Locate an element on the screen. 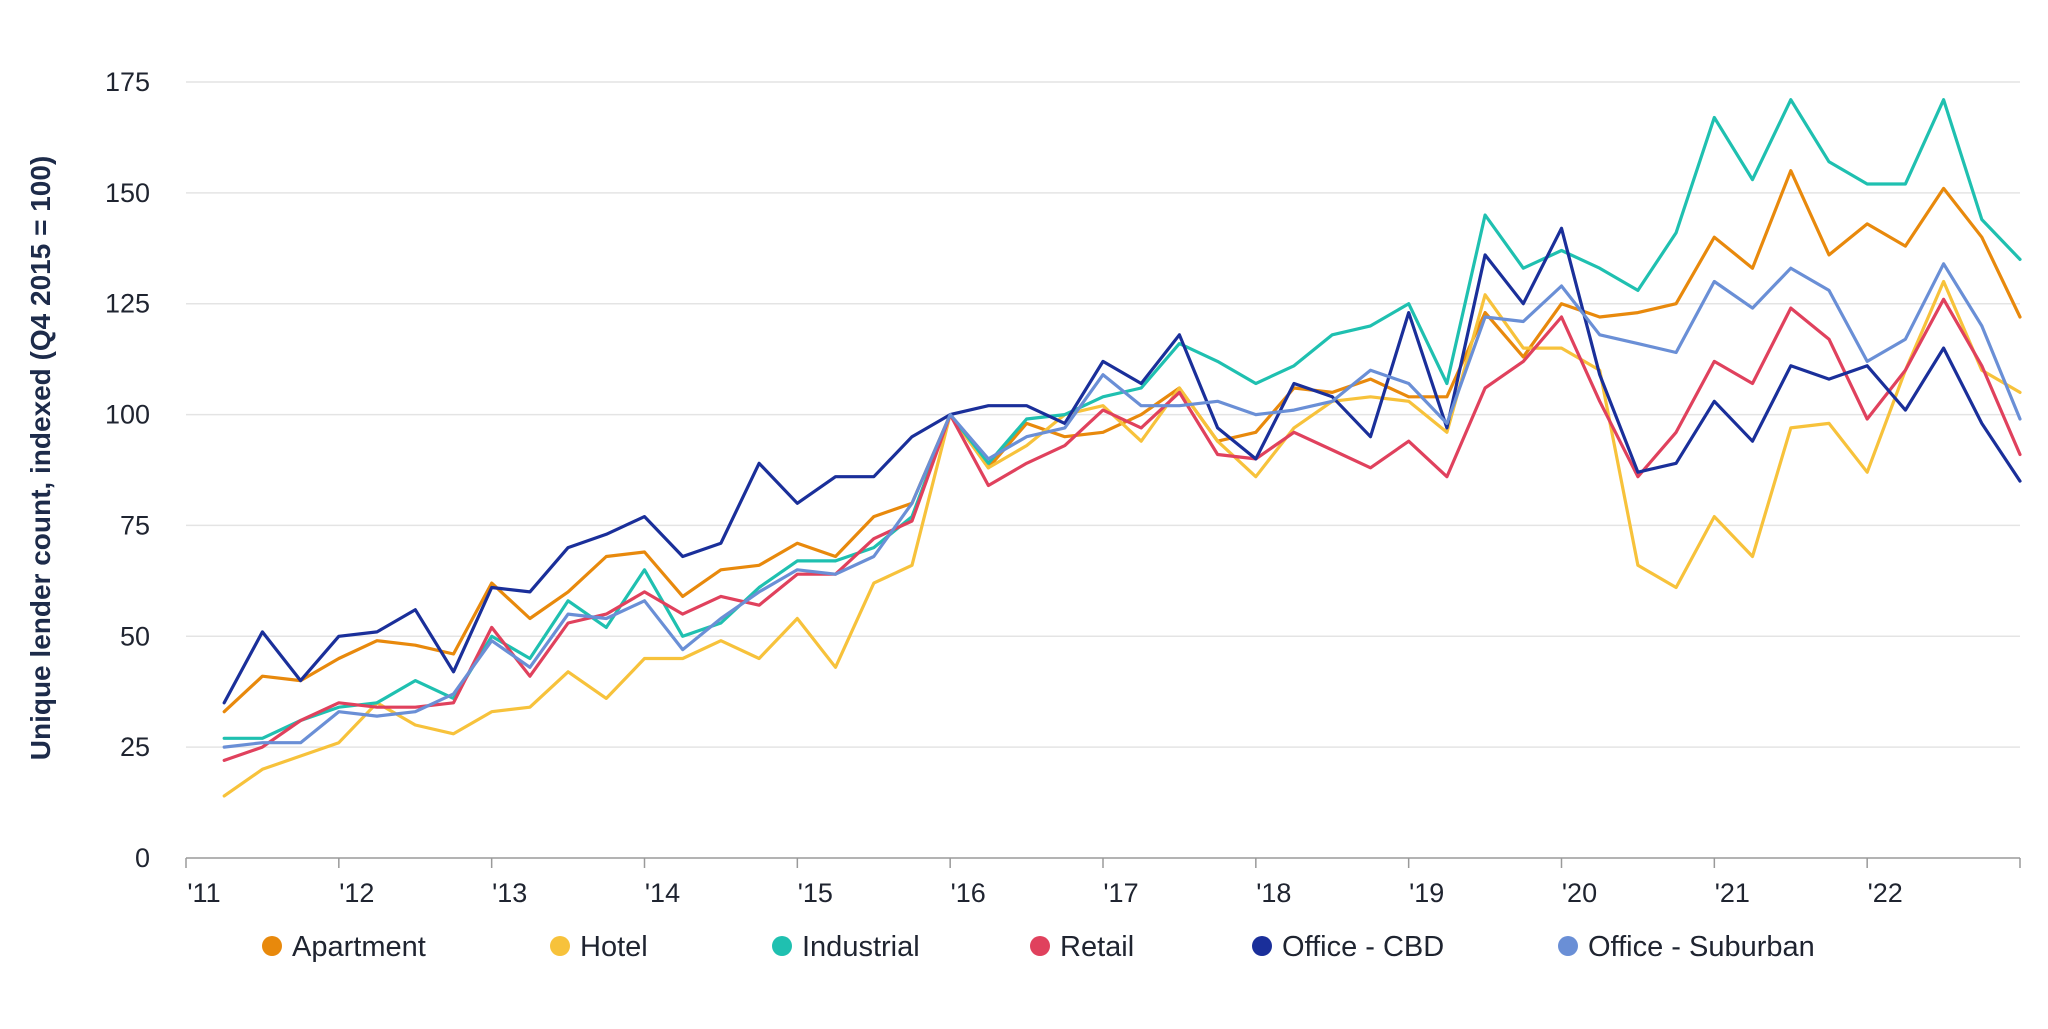 This screenshot has height=1029, width=2048. x-tick-label: '22 is located at coordinates (1885, 893).